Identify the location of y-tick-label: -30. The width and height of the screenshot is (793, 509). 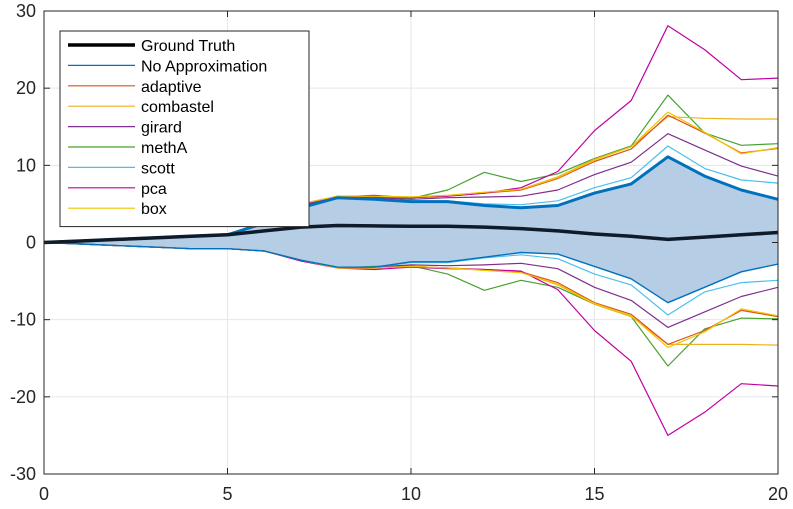
(23, 474).